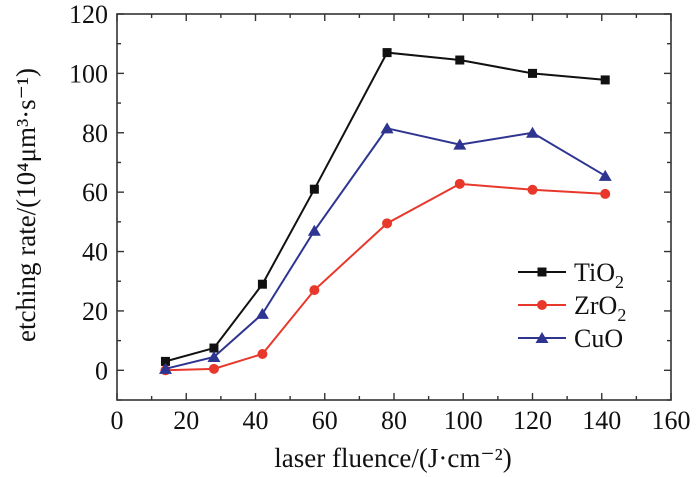 Image resolution: width=700 pixels, height=477 pixels. What do you see at coordinates (542, 272) in the screenshot?
I see `legend-marker-TiO2` at bounding box center [542, 272].